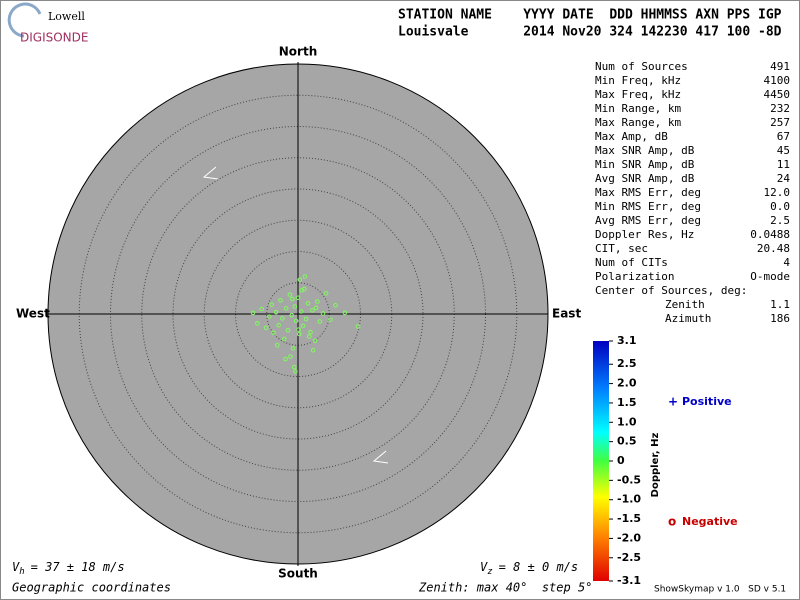  What do you see at coordinates (629, 537) in the screenshot?
I see `colorbar-tick-label: -2.0` at bounding box center [629, 537].